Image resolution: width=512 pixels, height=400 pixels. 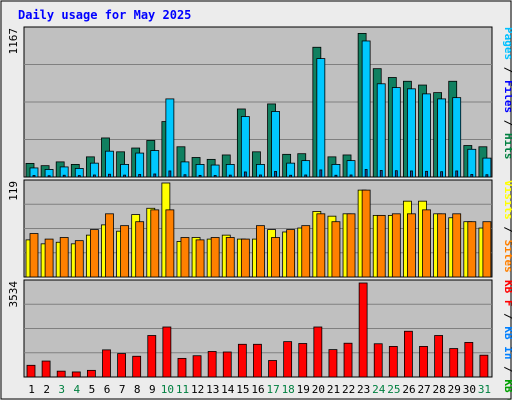 I want to click on legend-item-kb-0: KB F, so click(x=507, y=293).